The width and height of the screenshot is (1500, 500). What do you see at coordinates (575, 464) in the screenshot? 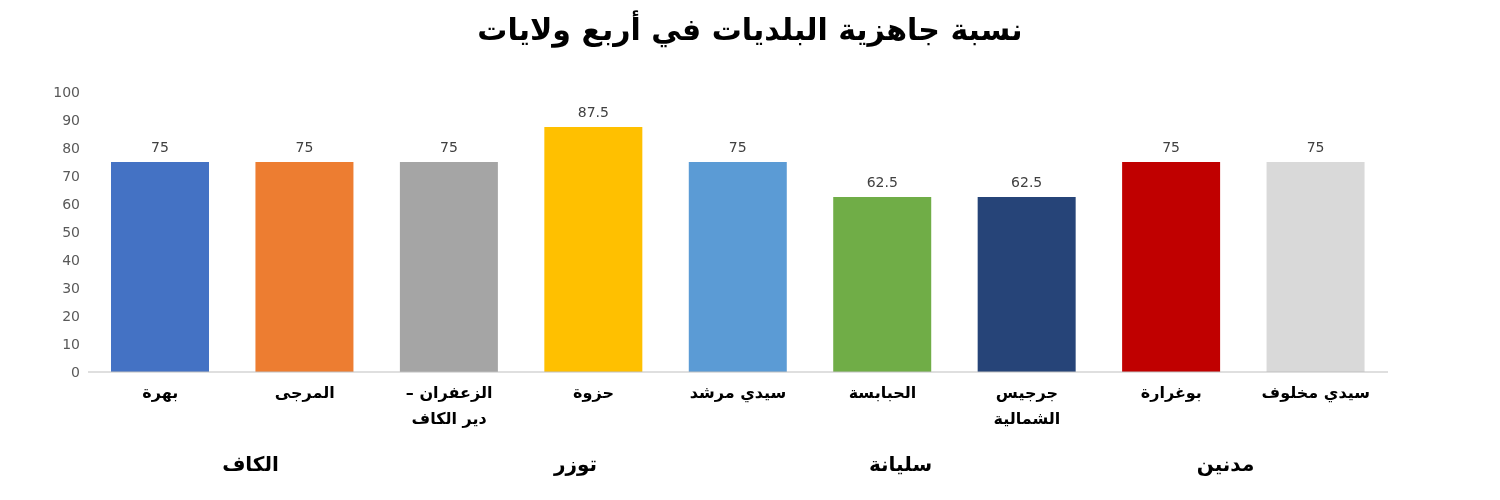
I see `text: توزر` at bounding box center [575, 464].